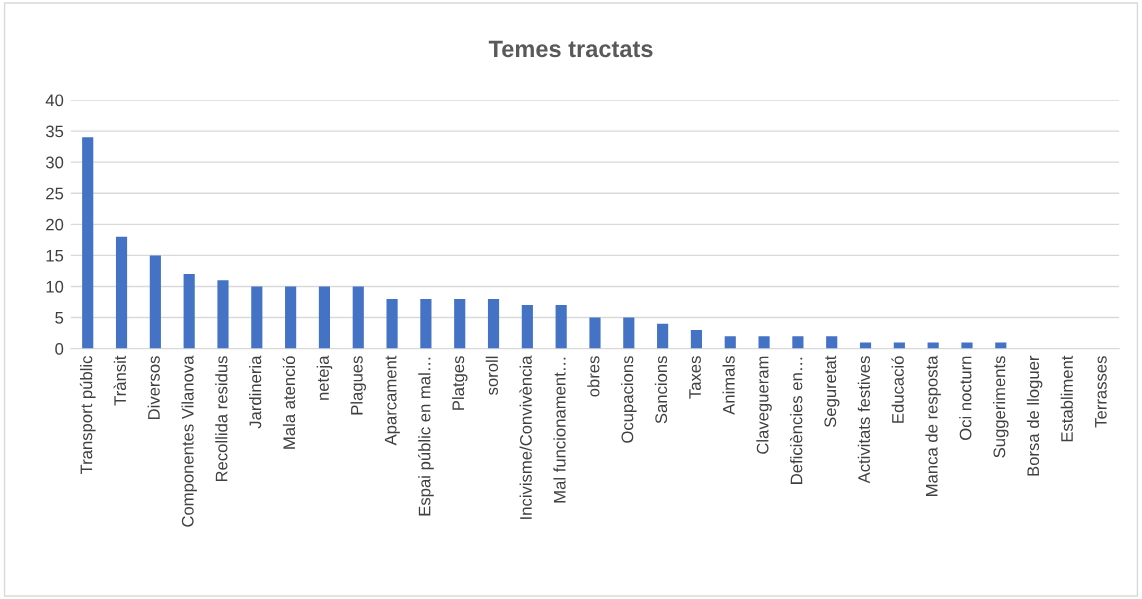 Image resolution: width=1142 pixels, height=599 pixels. I want to click on x-tick-label: Seguretat, so click(832, 391).